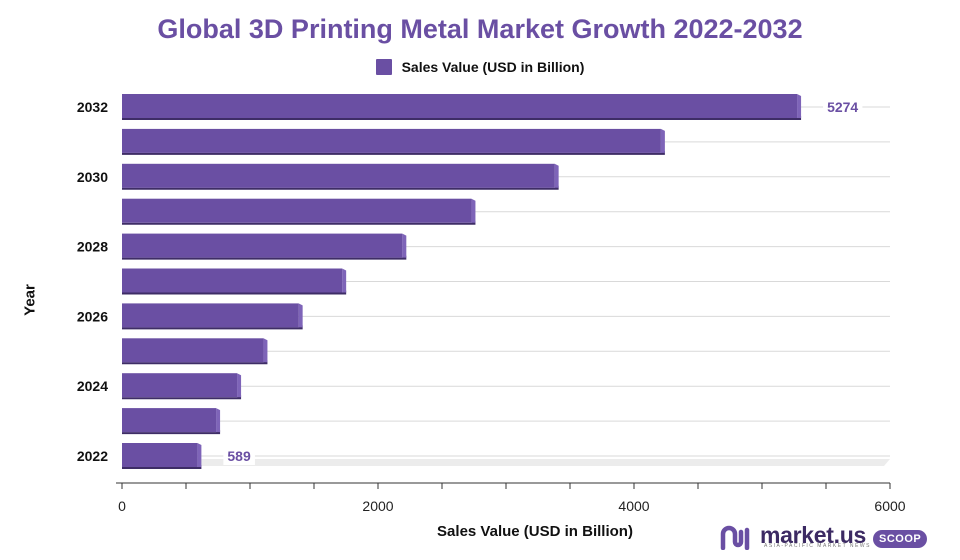 Image resolution: width=960 pixels, height=560 pixels. I want to click on data-label: 589, so click(239, 456).